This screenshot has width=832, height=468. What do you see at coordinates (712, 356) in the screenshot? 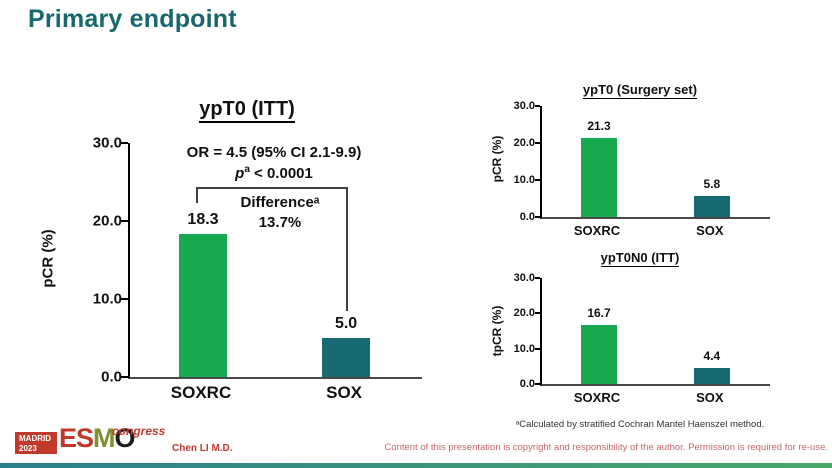
I see `bar-value-label: 4.4` at bounding box center [712, 356].